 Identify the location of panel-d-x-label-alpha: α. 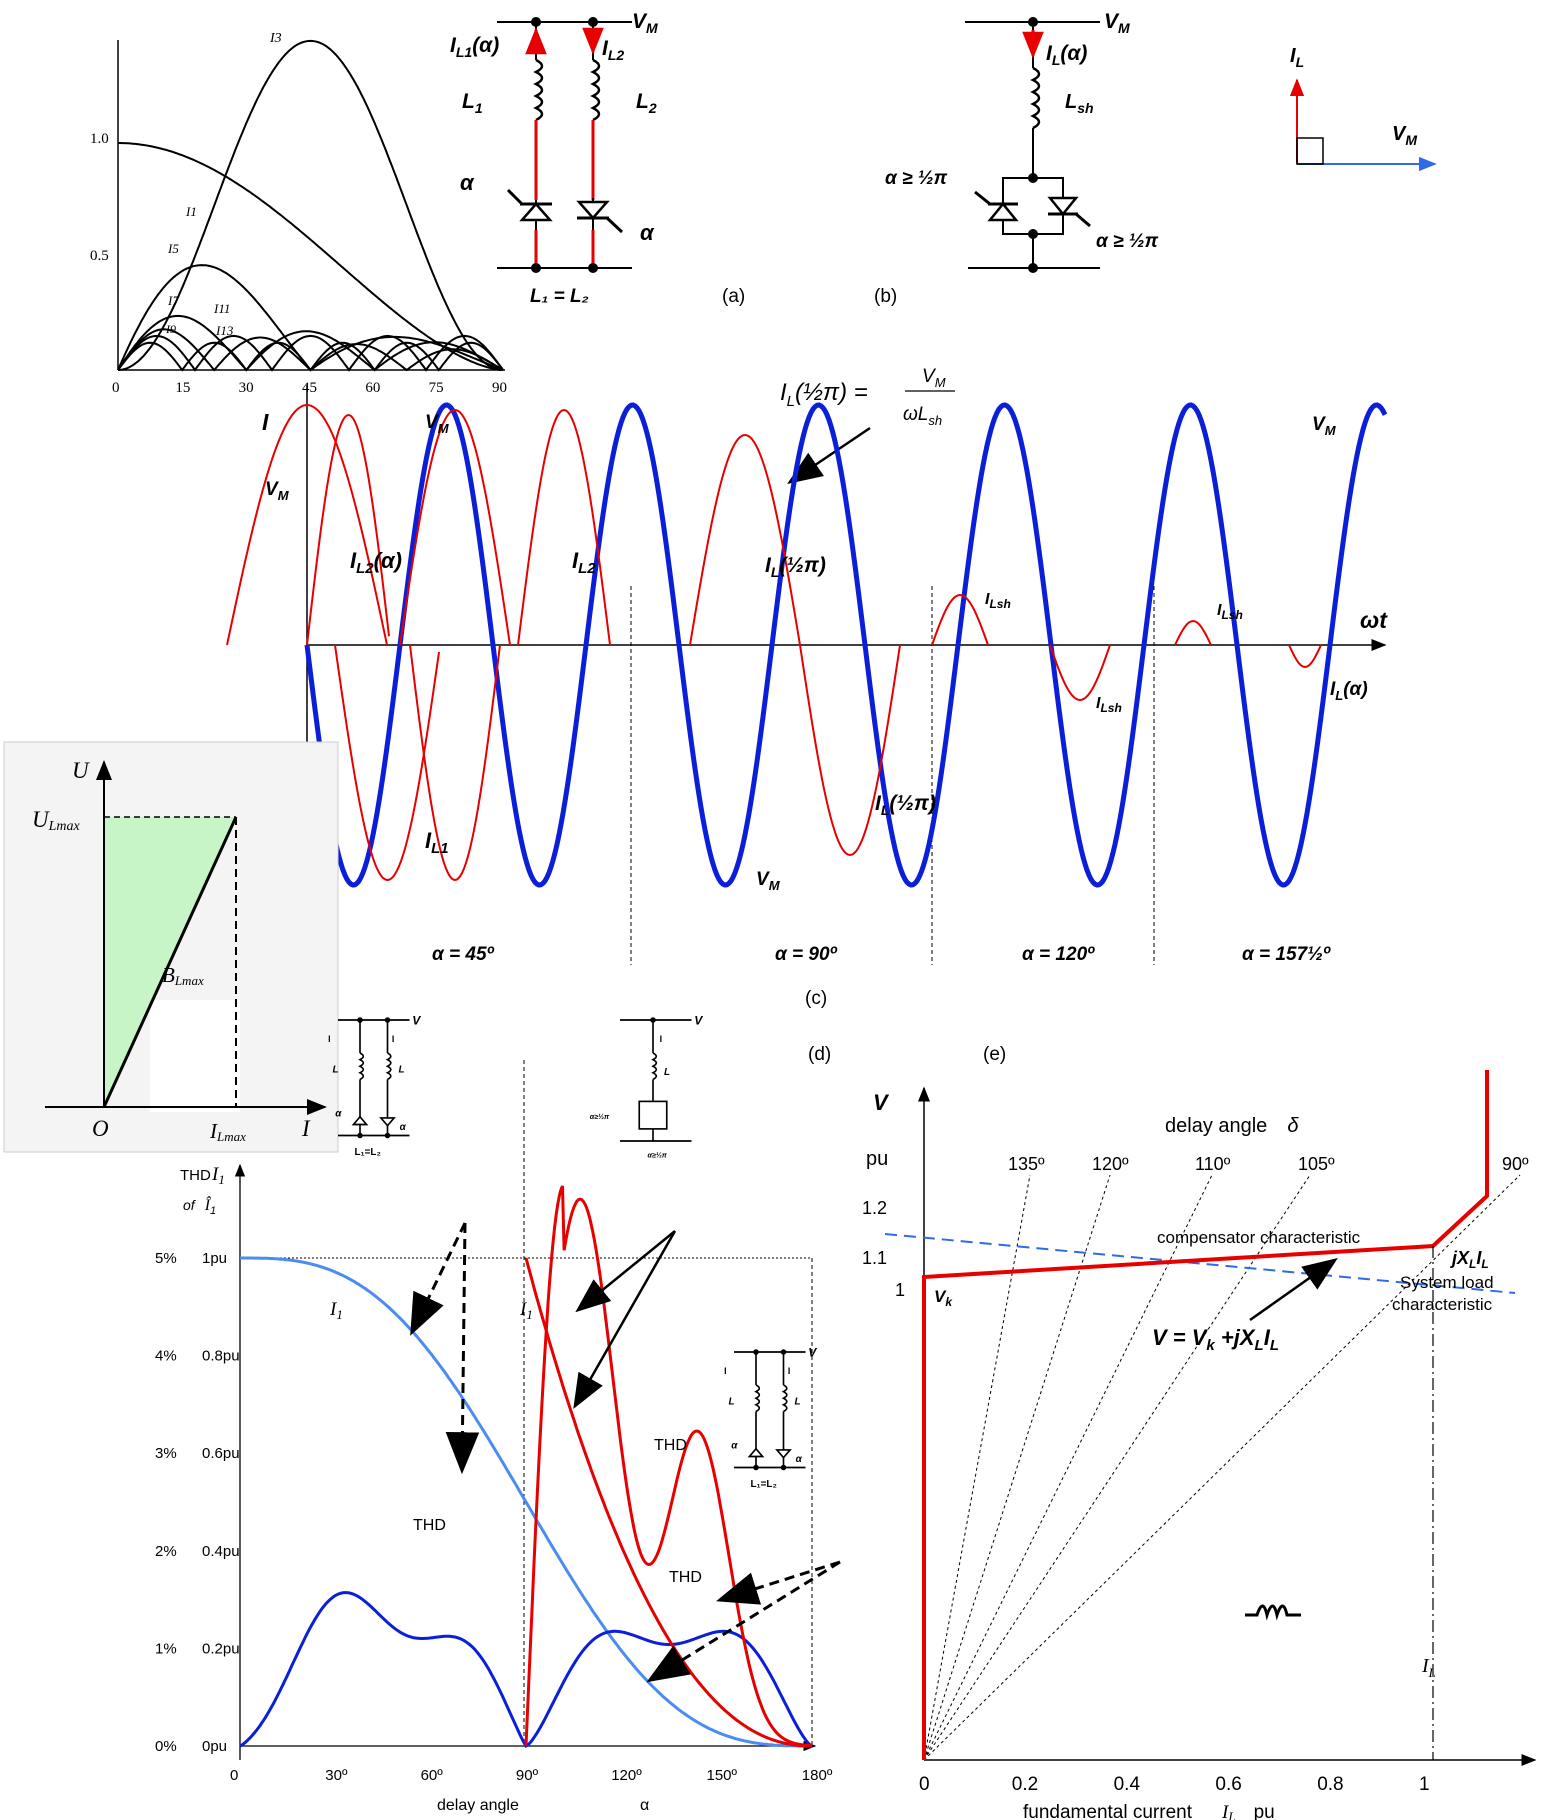
(644, 1805).